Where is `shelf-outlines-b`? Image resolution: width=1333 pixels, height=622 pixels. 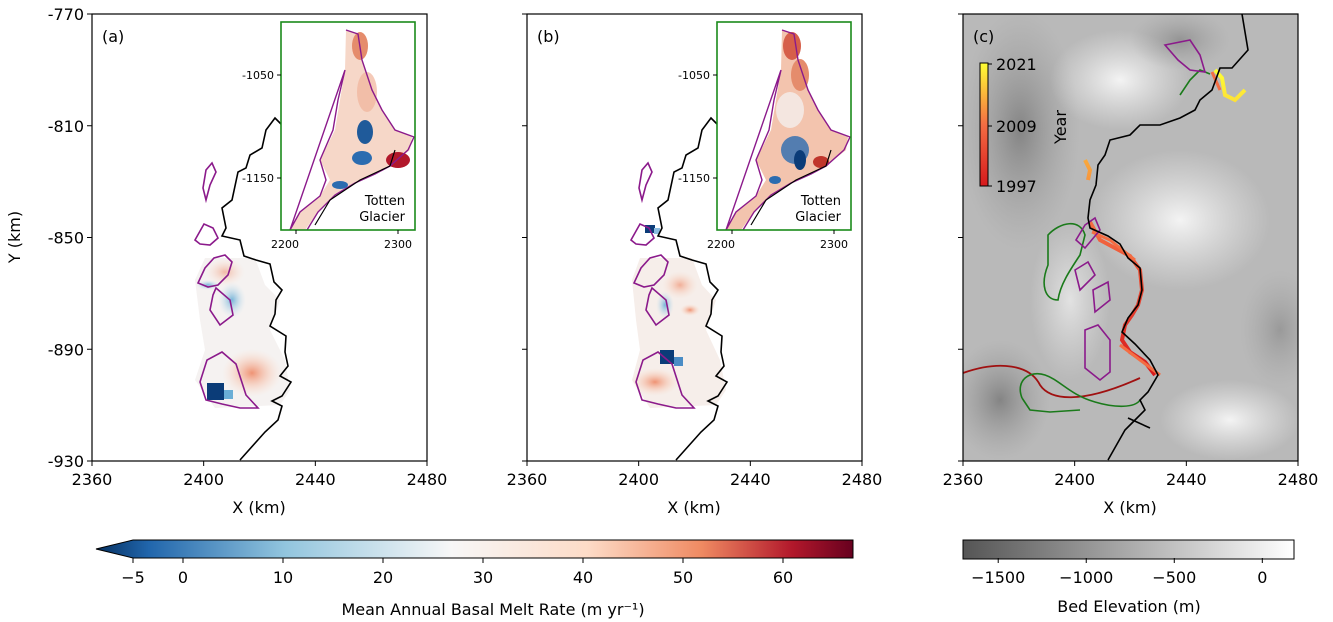
shelf-outlines-b is located at coordinates (662, 285).